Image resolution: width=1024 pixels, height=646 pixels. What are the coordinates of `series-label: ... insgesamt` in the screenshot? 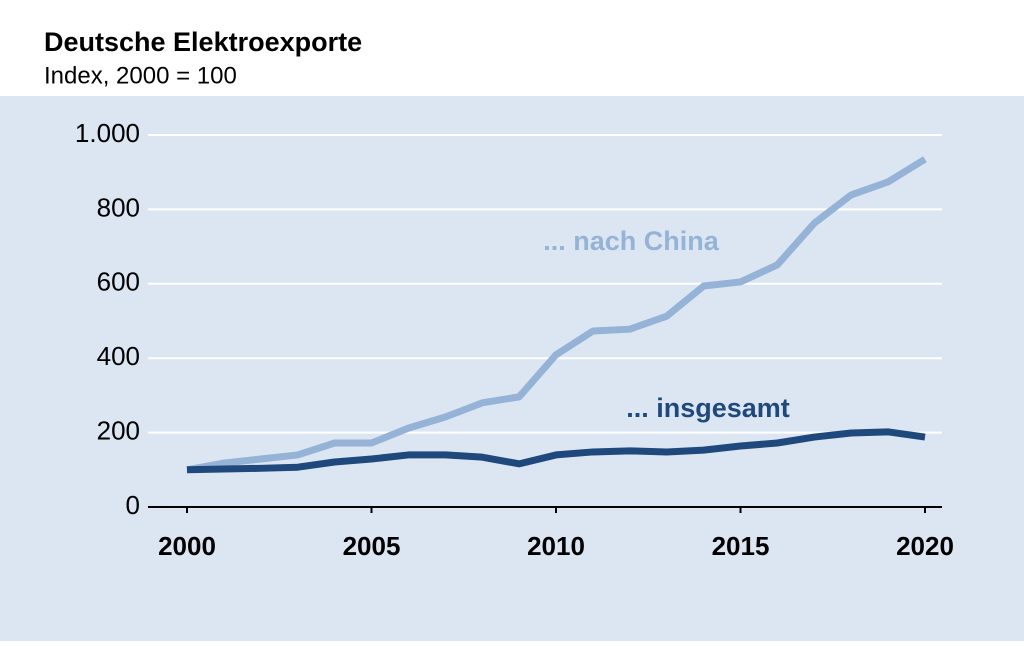 It's located at (708, 408).